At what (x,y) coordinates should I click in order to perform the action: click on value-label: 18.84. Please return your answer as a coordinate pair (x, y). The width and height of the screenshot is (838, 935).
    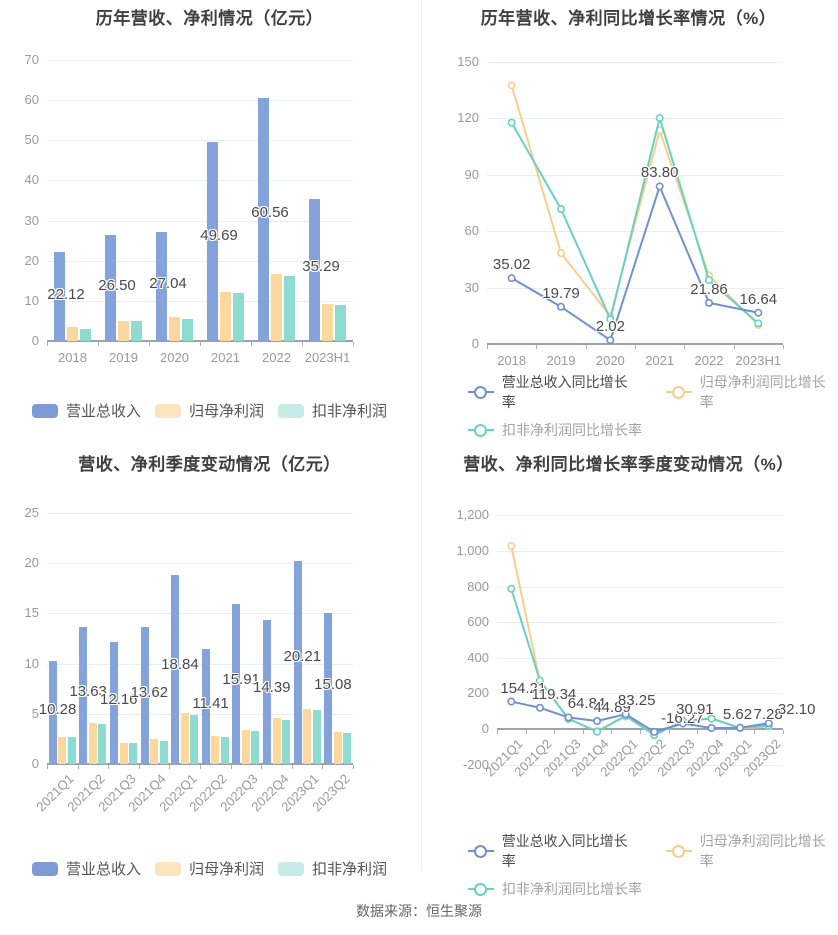
    Looking at the image, I should click on (180, 664).